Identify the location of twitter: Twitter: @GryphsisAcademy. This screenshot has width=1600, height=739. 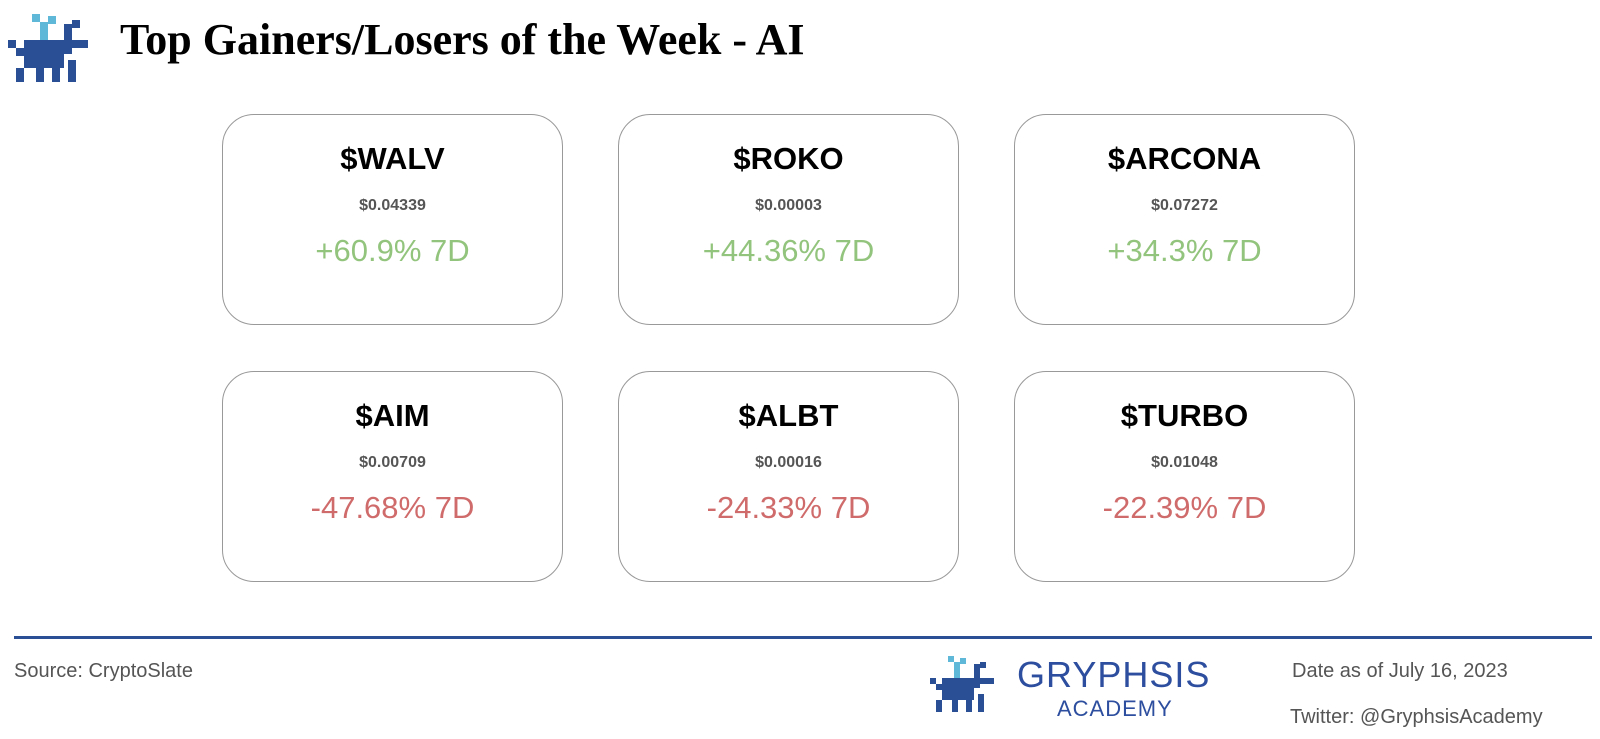
(1416, 717).